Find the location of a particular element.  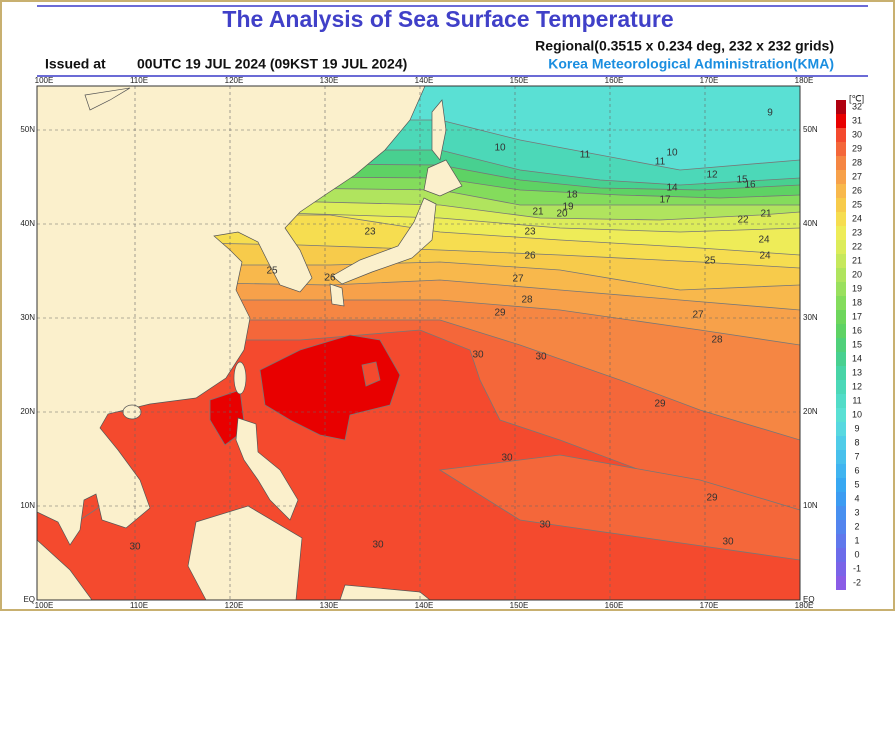

colorbar-label: 8 is located at coordinates (856, 442).